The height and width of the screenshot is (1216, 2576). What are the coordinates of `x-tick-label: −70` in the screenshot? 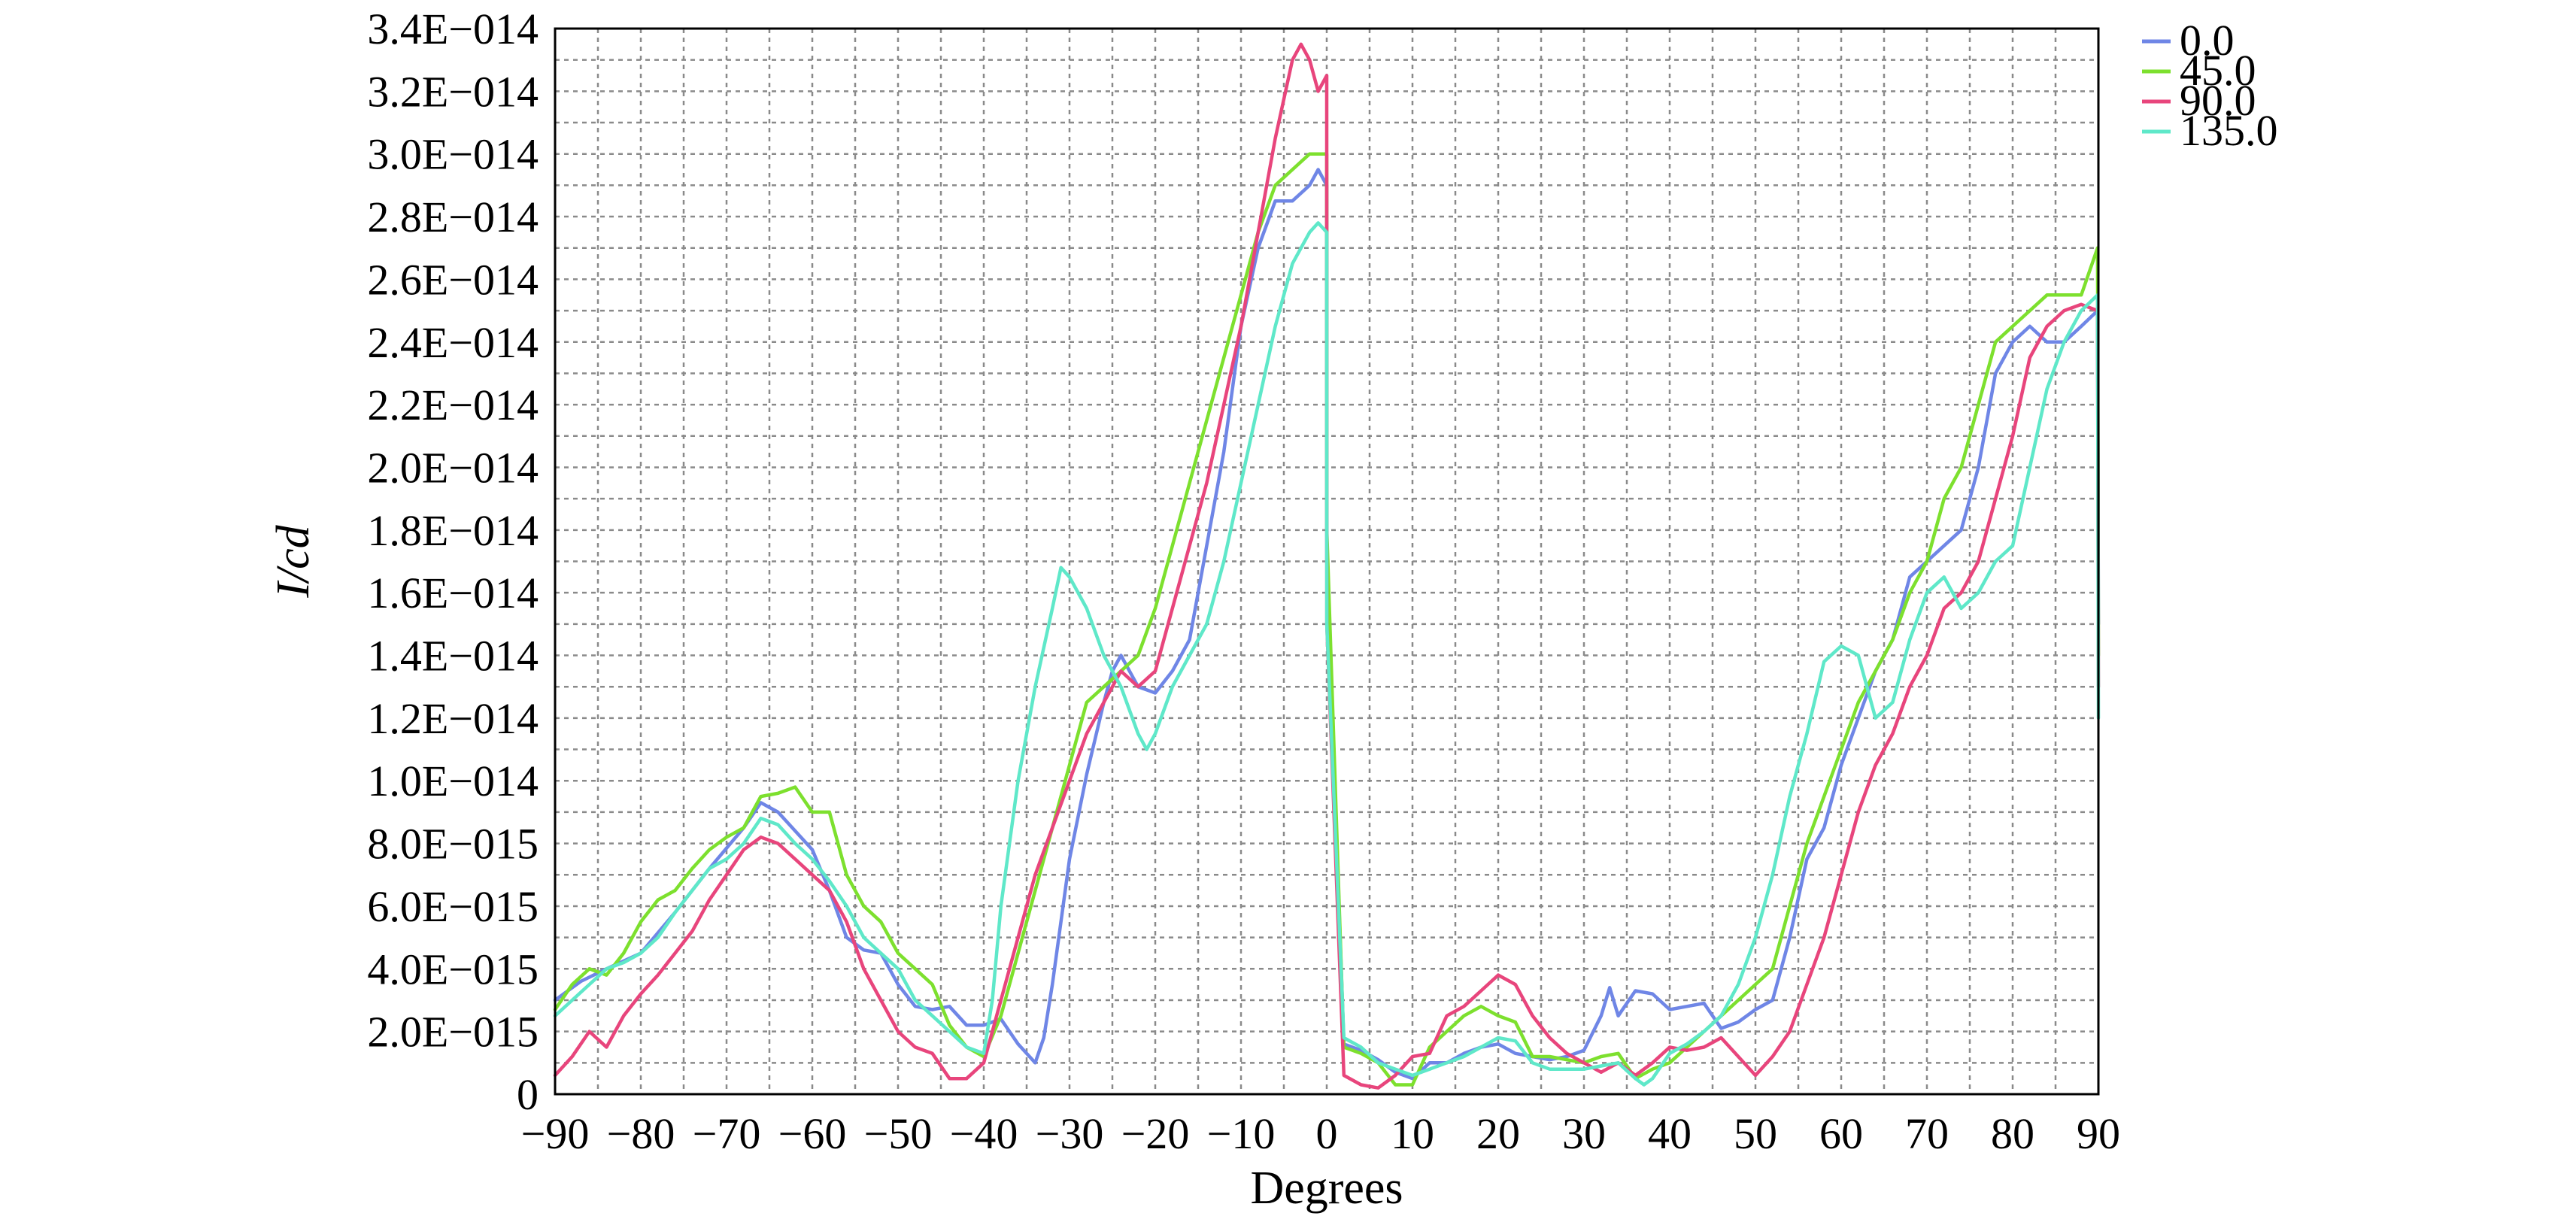 It's located at (727, 1134).